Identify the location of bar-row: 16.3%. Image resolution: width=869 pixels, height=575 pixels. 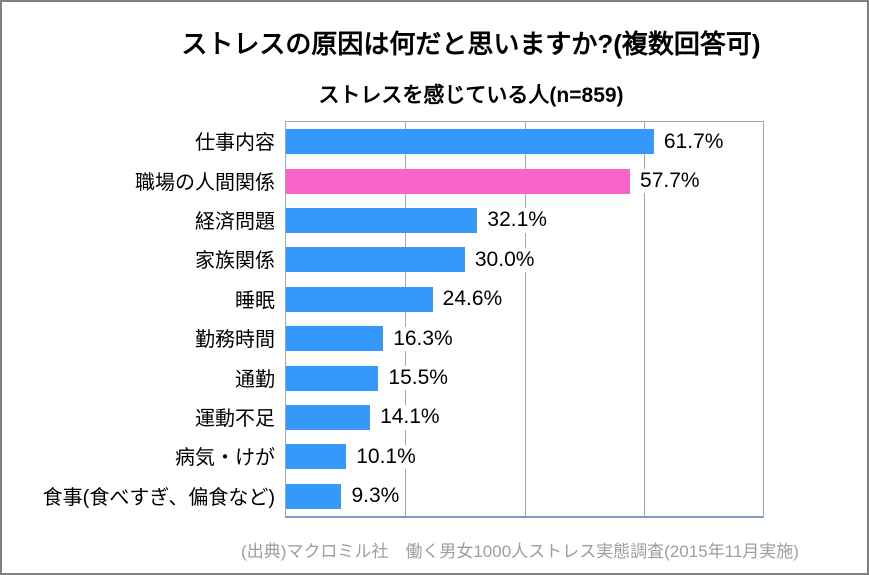
(524, 338).